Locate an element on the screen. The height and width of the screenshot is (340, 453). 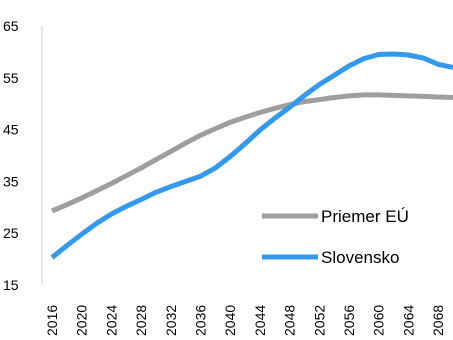
x-tick-label: 2032 is located at coordinates (171, 320).